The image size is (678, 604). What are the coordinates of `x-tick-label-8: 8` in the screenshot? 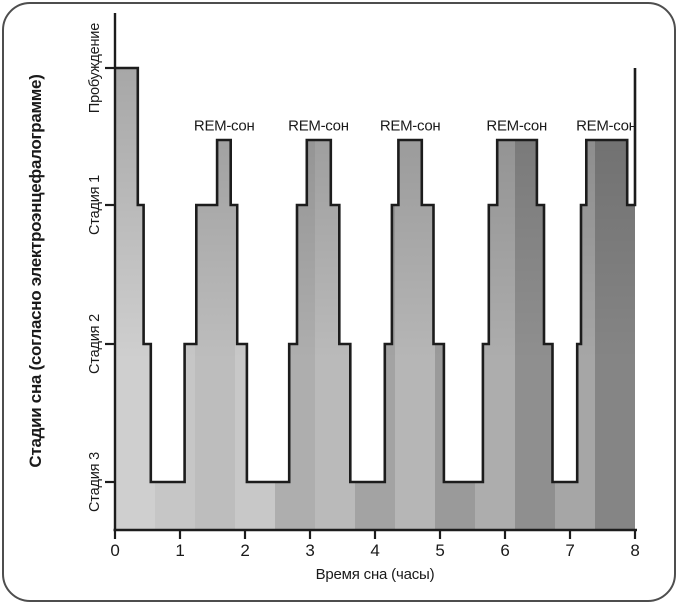 It's located at (635, 550).